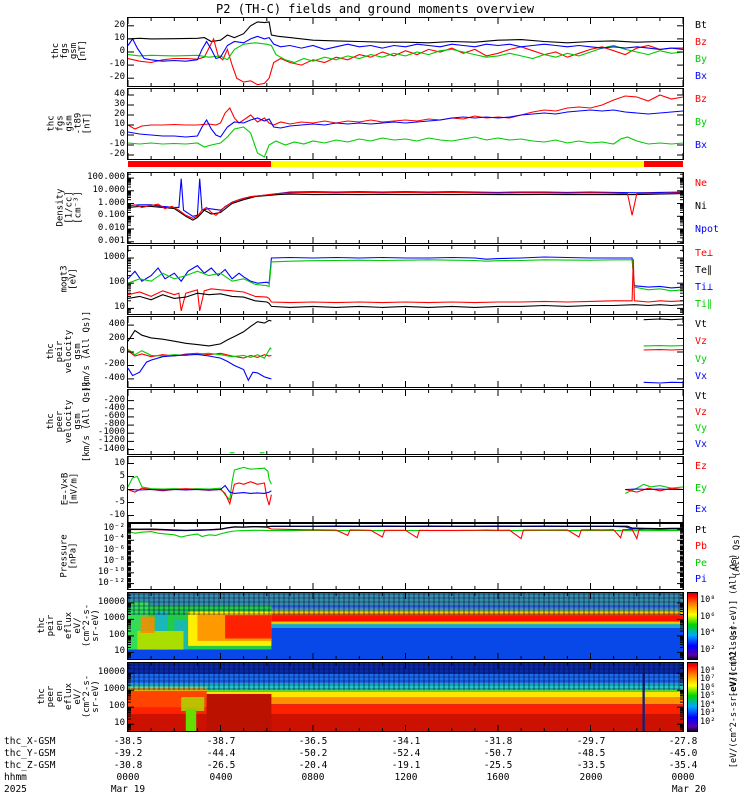 The image size is (750, 800). I want to click on temperature-legend-Te∥: Te∥, so click(704, 270).